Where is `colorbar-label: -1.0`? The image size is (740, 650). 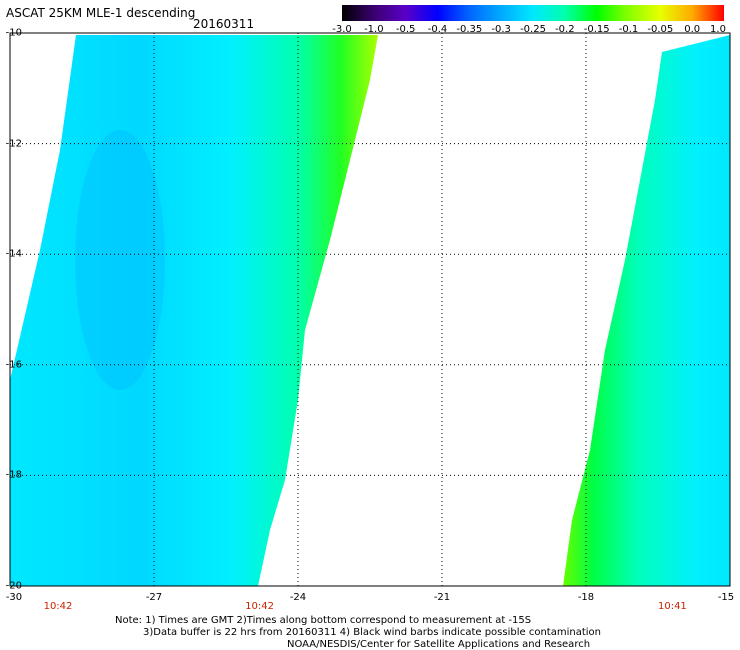
colorbar-label: -1.0 is located at coordinates (374, 29).